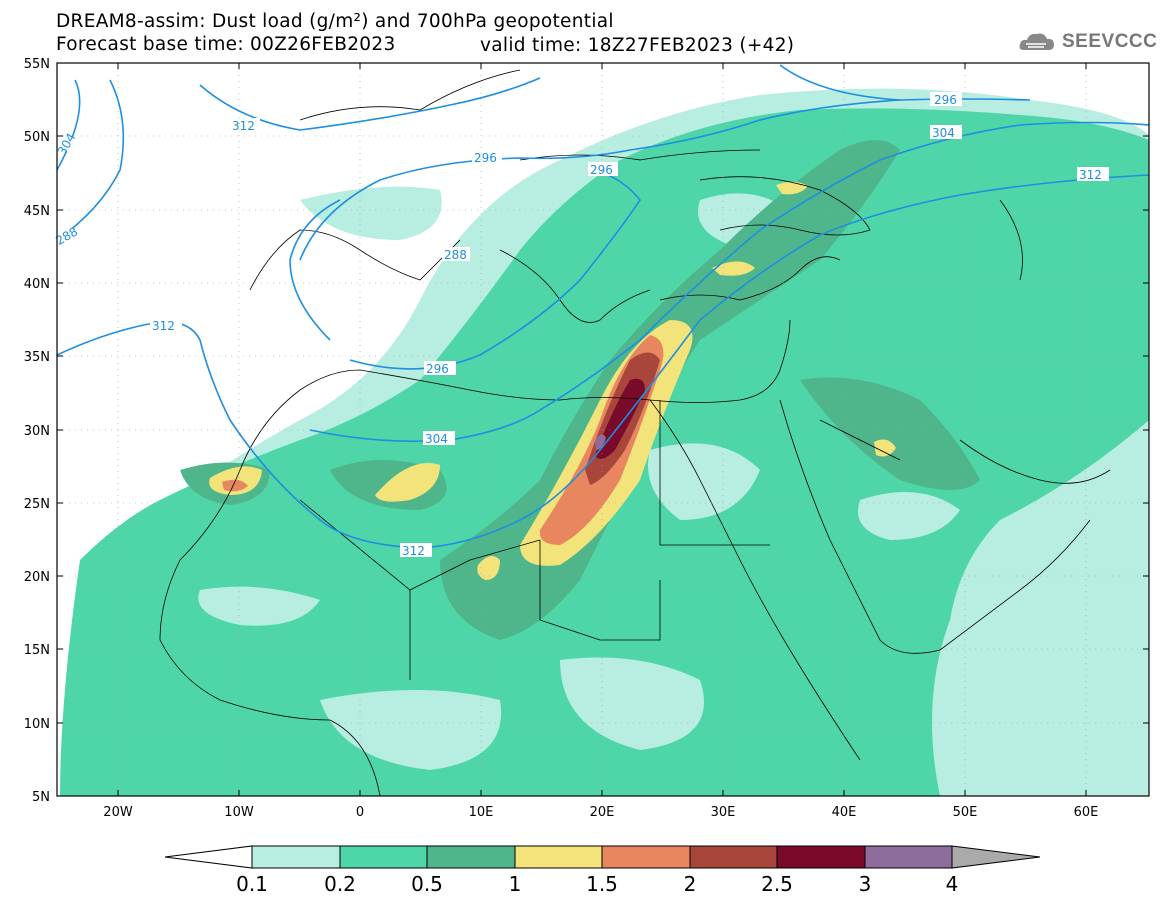 This screenshot has width=1165, height=907. Describe the element at coordinates (637, 45) in the screenshot. I see `valid-time: valid time: 18Z27FEB2023 (+42)` at that location.